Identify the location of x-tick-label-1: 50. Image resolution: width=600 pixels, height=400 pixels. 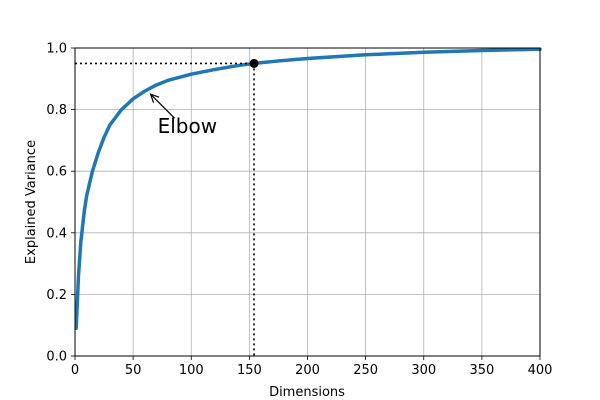
(133, 370).